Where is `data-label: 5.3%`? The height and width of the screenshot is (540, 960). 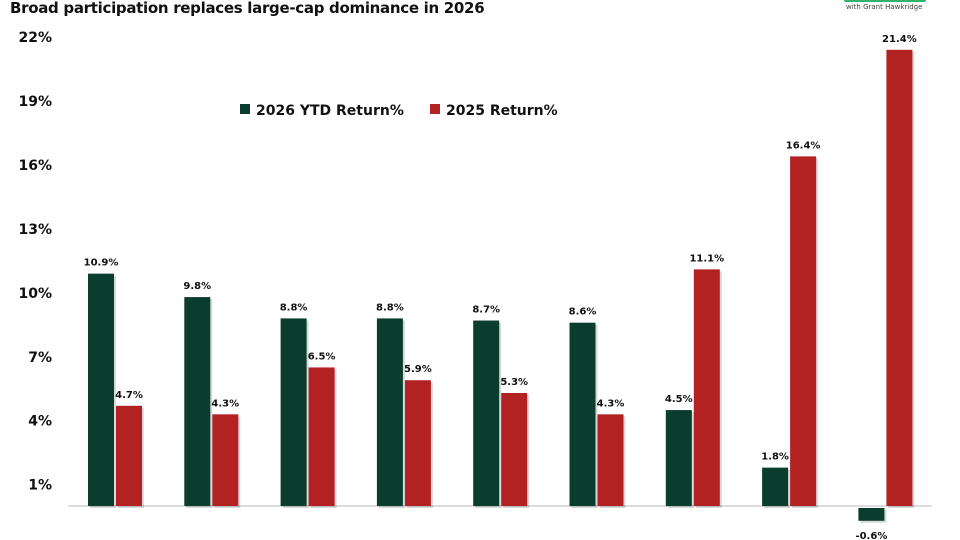 data-label: 5.3% is located at coordinates (514, 382).